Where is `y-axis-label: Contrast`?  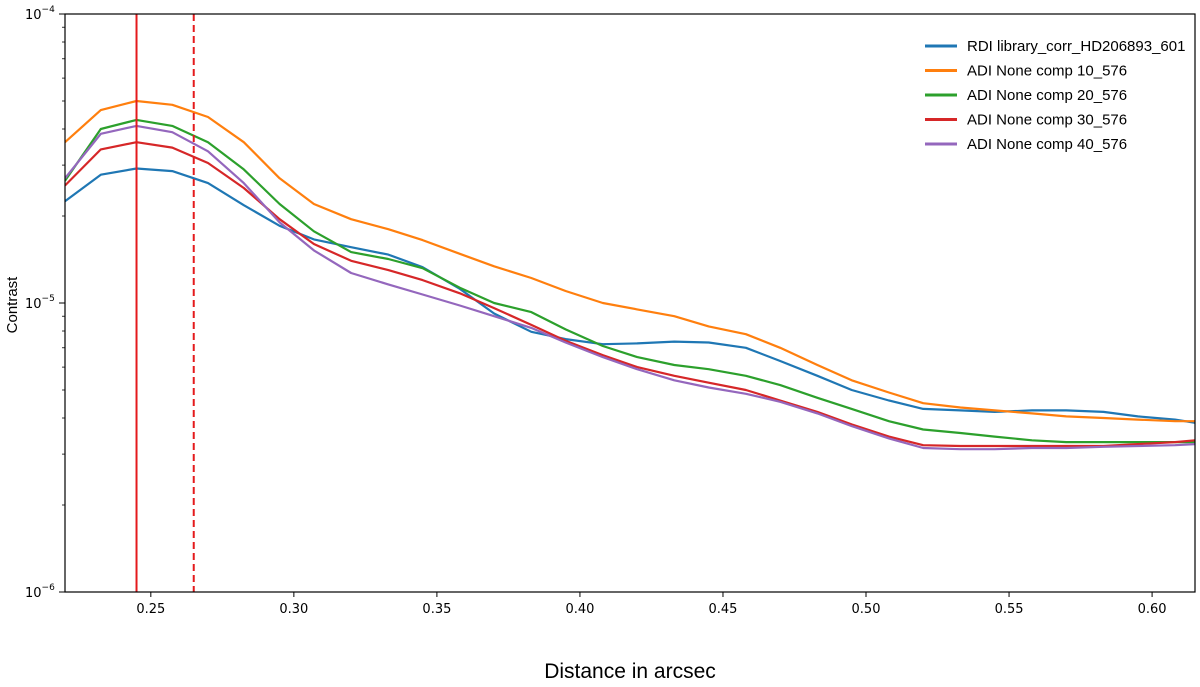 y-axis-label: Contrast is located at coordinates (12, 305).